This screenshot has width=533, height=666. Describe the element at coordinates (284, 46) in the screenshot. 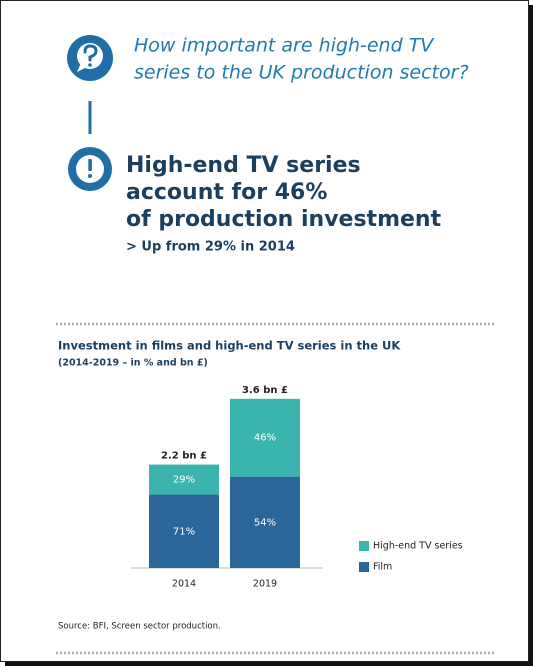

I see `question-line: How important are high-end TV` at that location.